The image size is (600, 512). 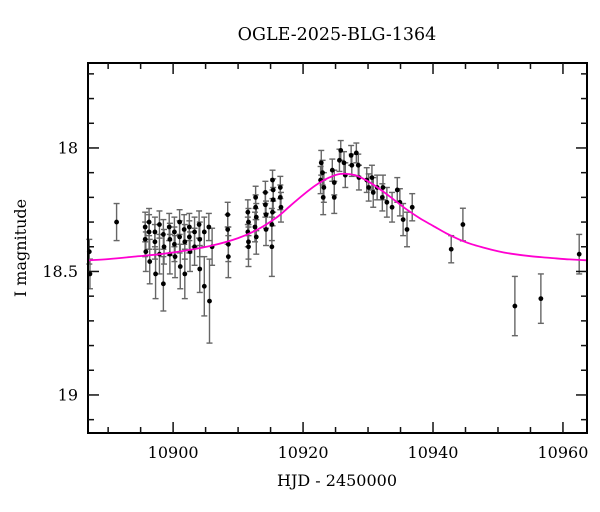 What do you see at coordinates (303, 452) in the screenshot?
I see `x-tick-label: 10920` at bounding box center [303, 452].